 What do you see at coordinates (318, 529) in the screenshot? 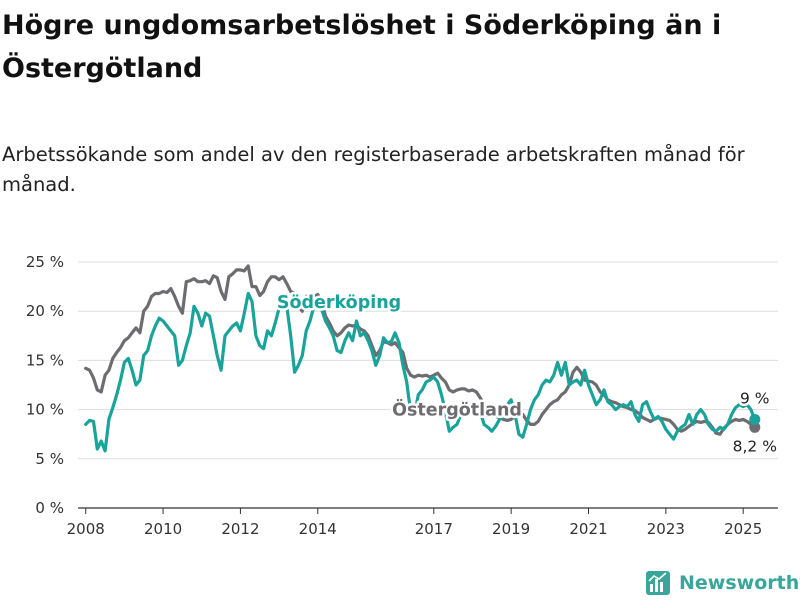
I see `x-tick-label: 2014` at bounding box center [318, 529].